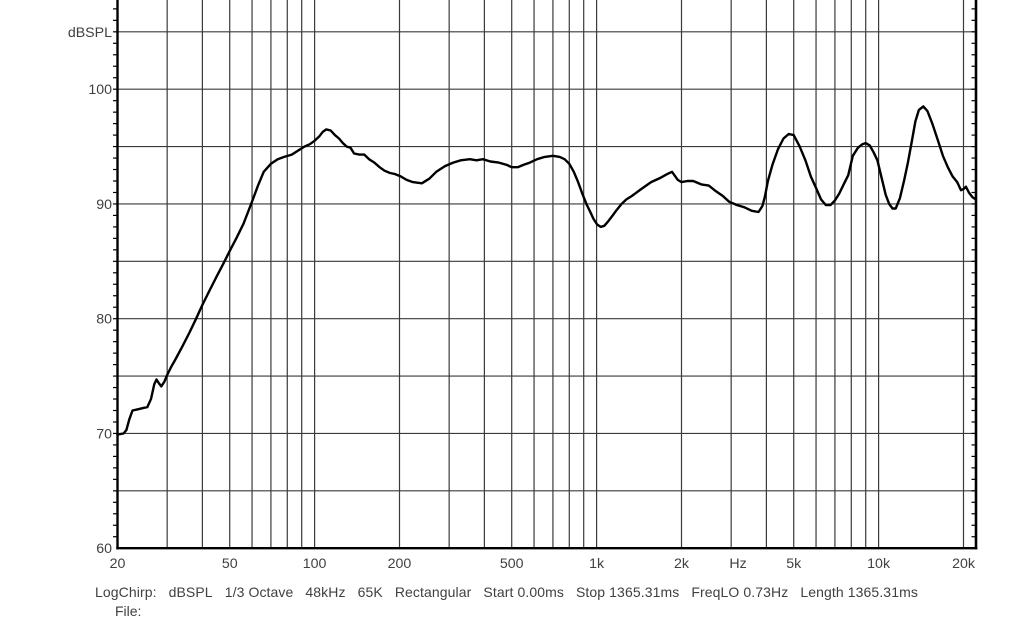 This screenshot has width=1024, height=641. I want to click on x-tick-label: 5k, so click(794, 564).